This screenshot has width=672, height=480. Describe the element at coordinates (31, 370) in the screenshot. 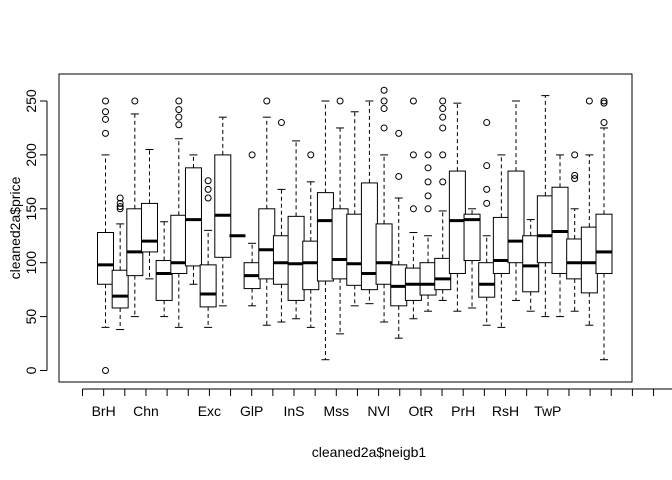

I see `y-tick-label: 0` at that location.